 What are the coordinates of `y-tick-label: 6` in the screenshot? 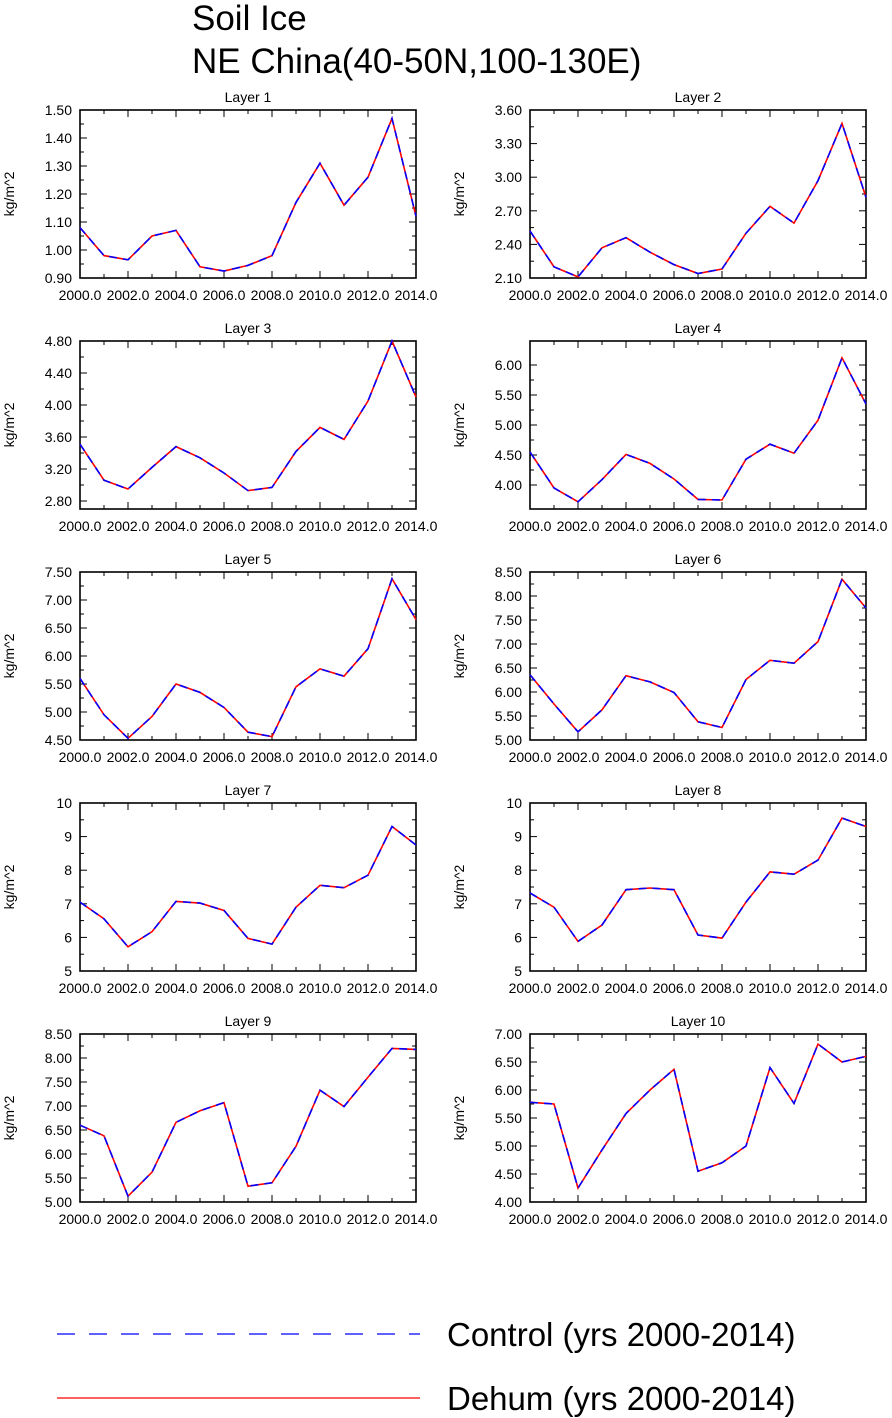 It's located at (68, 937).